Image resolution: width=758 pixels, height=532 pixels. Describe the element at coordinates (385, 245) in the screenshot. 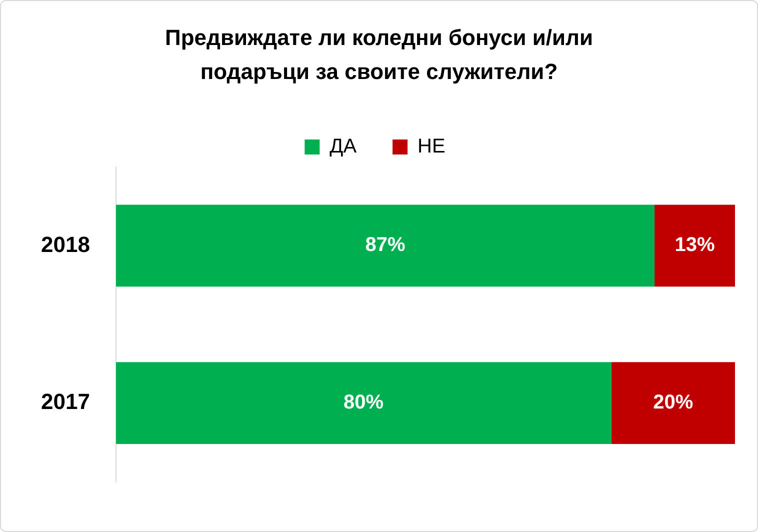

I see `data-label: 87%` at that location.